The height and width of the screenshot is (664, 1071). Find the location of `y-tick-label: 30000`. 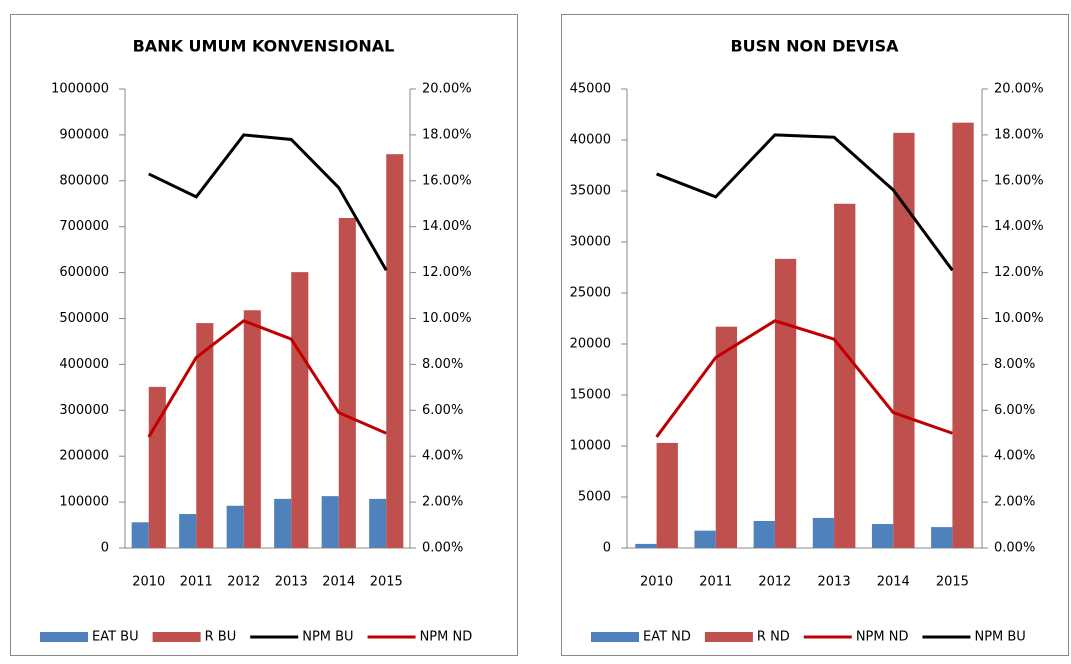

y-tick-label: 30000 is located at coordinates (590, 242).